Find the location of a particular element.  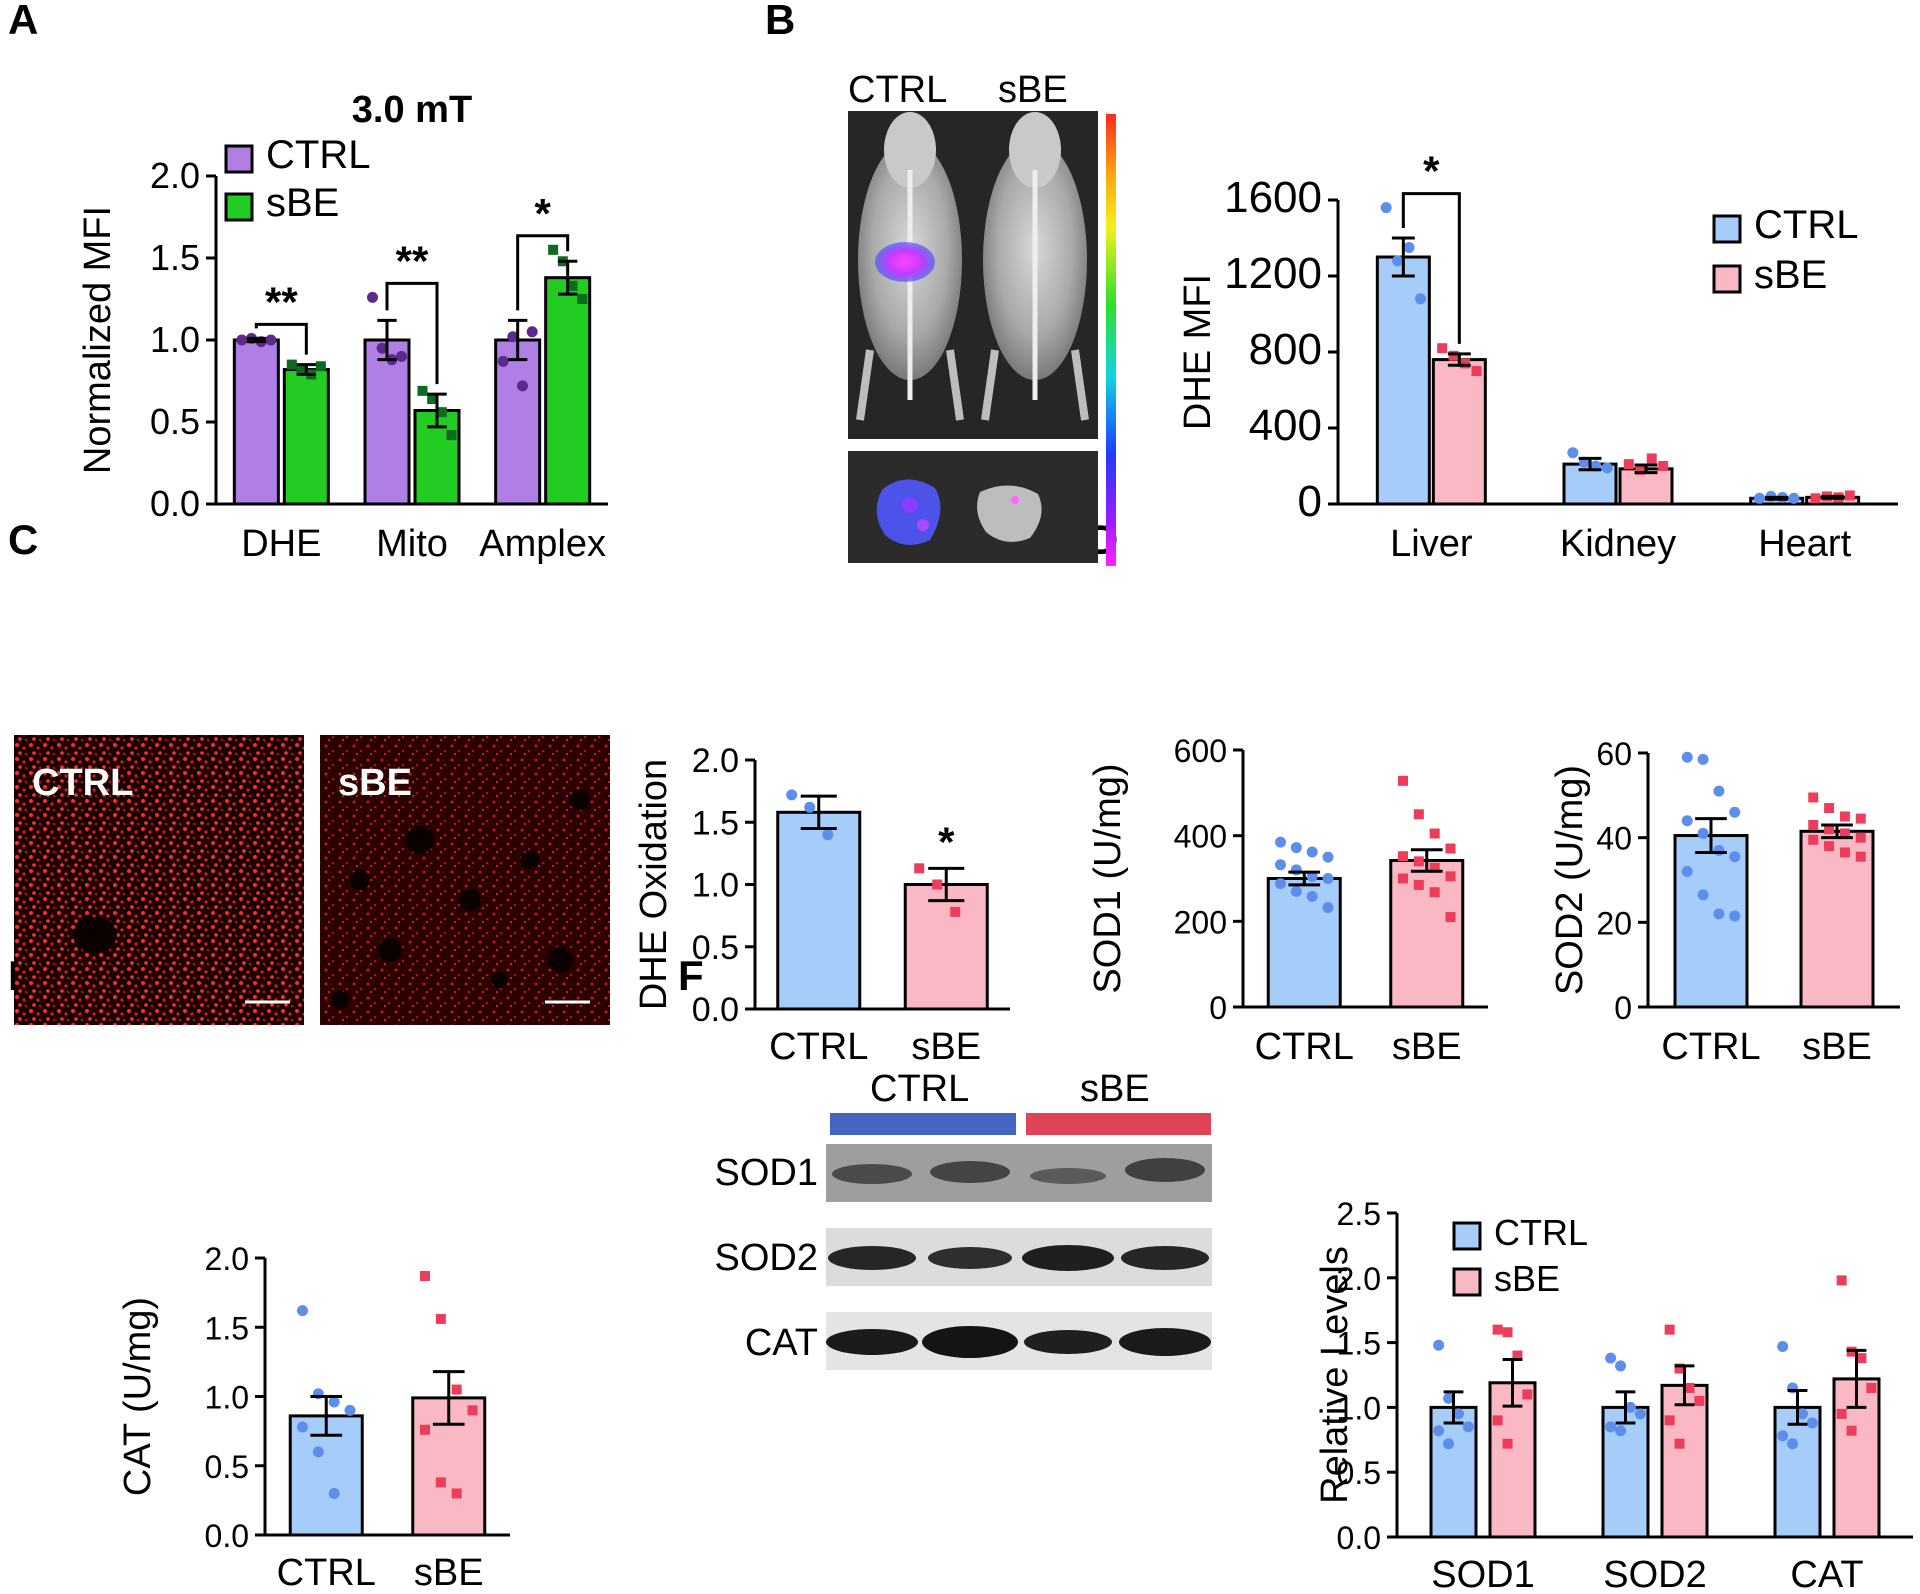

y-tick-label: 0 is located at coordinates (1623, 1008).